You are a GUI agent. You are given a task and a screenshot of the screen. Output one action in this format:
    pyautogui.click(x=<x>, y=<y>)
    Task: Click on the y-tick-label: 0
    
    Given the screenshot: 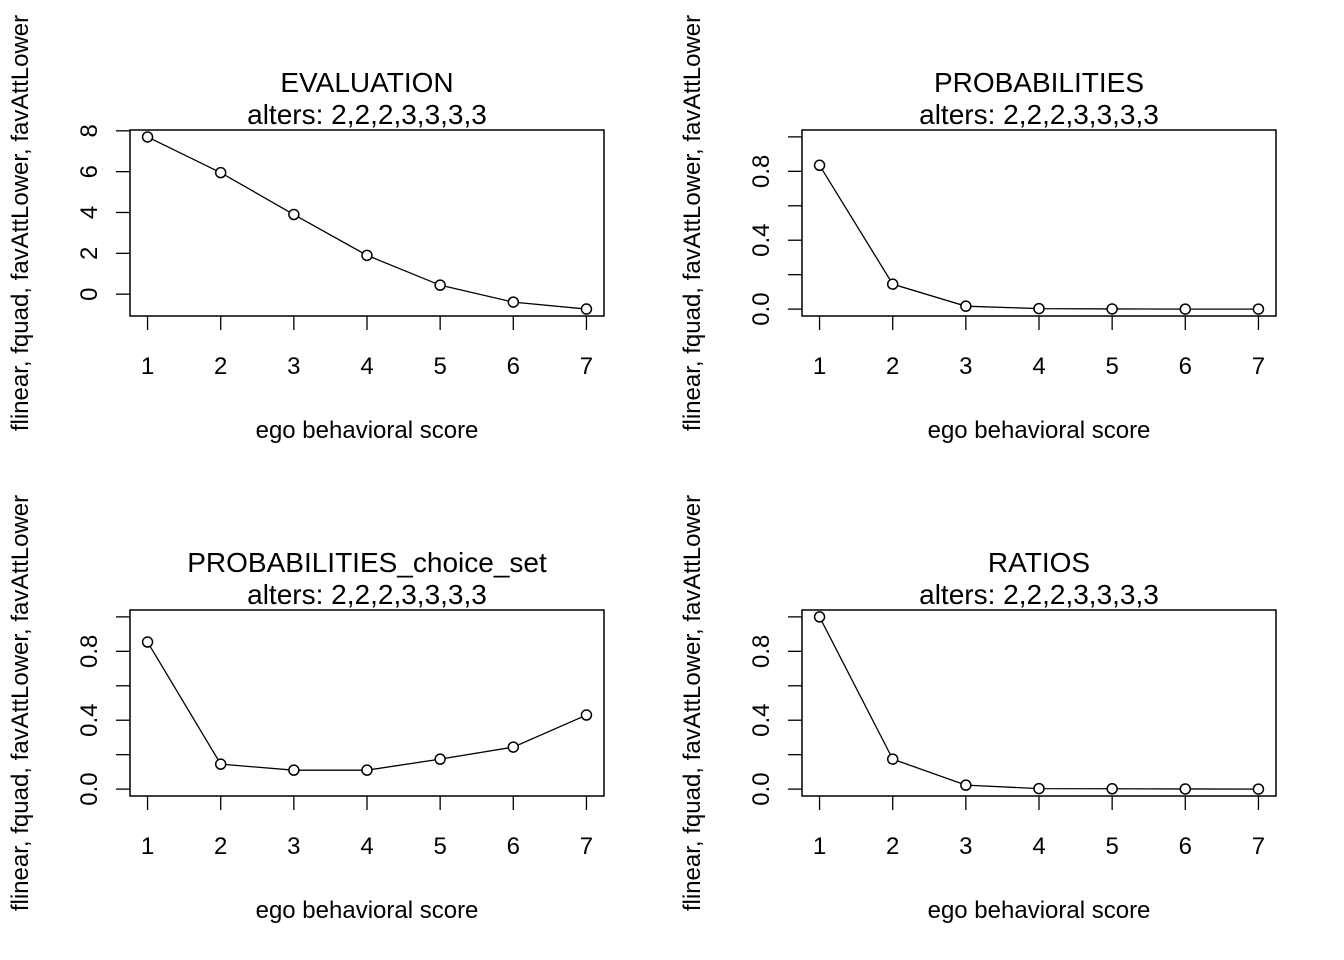 What is the action you would take?
    pyautogui.click(x=89, y=293)
    